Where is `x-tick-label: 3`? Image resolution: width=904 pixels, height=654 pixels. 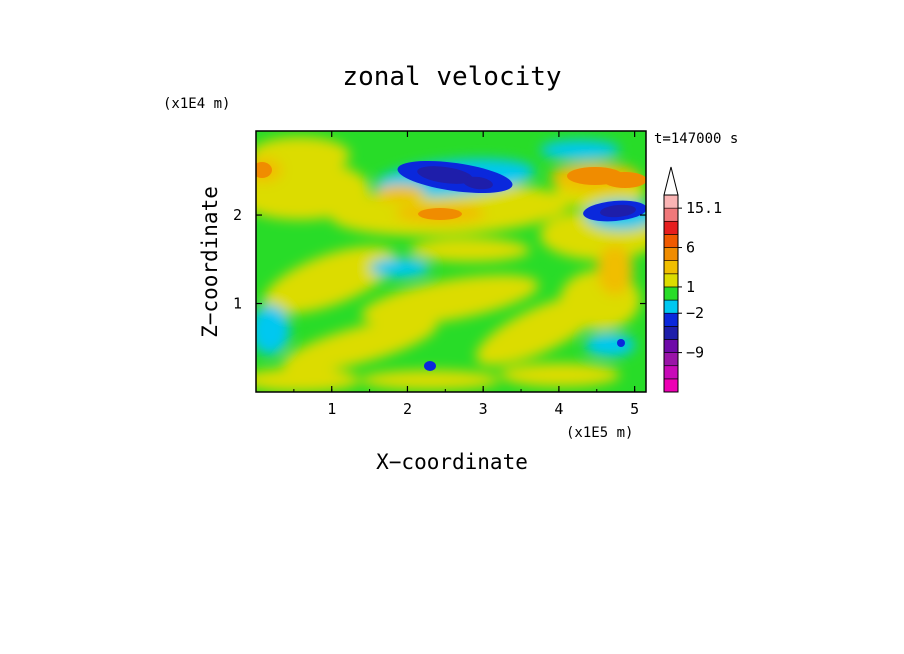 x-tick-label: 3 is located at coordinates (483, 409).